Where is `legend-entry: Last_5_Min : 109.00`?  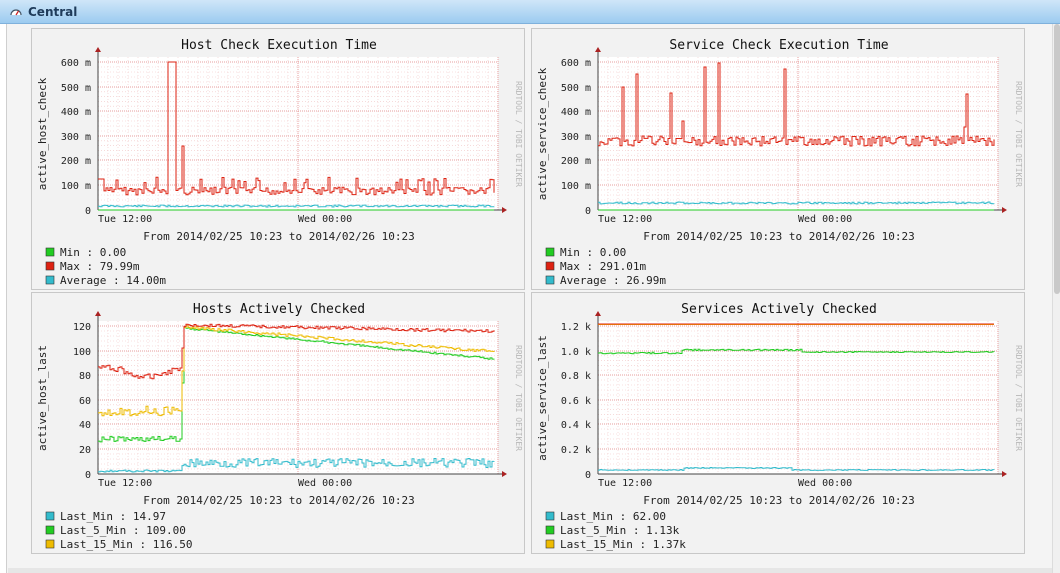
legend-entry: Last_5_Min : 109.00 is located at coordinates (123, 530).